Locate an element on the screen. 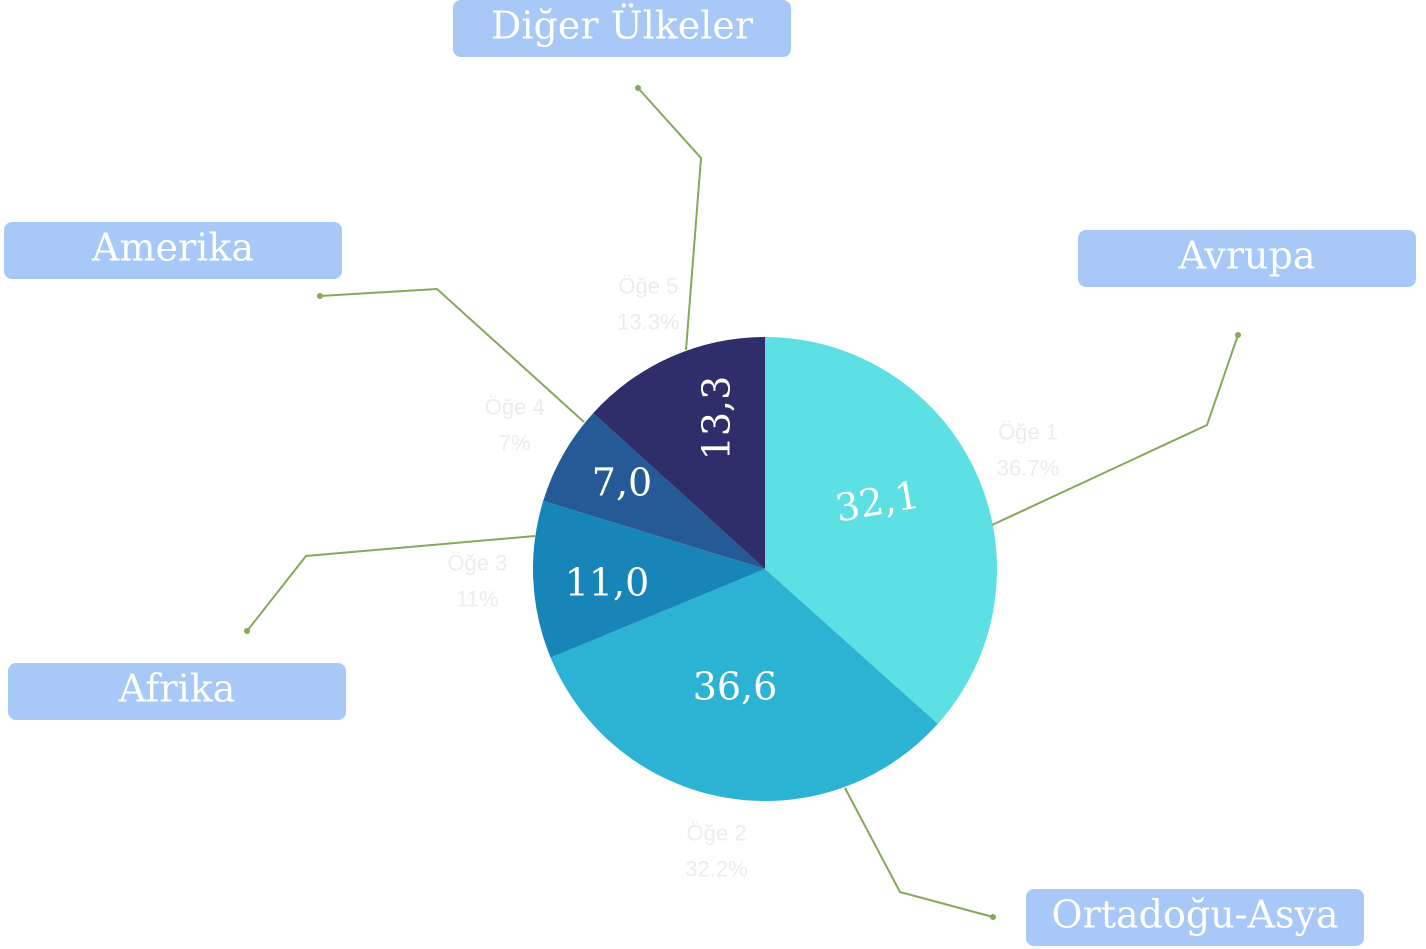 The height and width of the screenshot is (949, 1426). slice-number: 7,0 is located at coordinates (622, 483).